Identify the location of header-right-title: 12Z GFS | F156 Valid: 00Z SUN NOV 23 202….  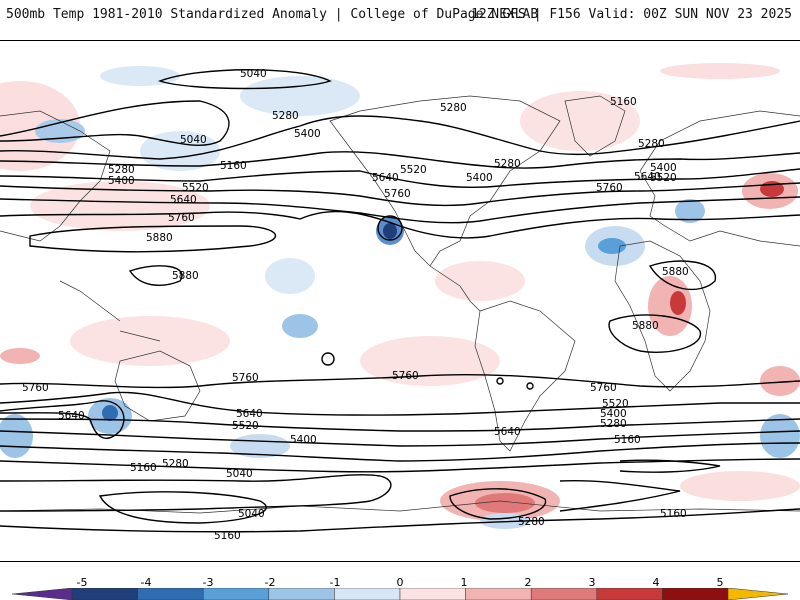
(631, 14).